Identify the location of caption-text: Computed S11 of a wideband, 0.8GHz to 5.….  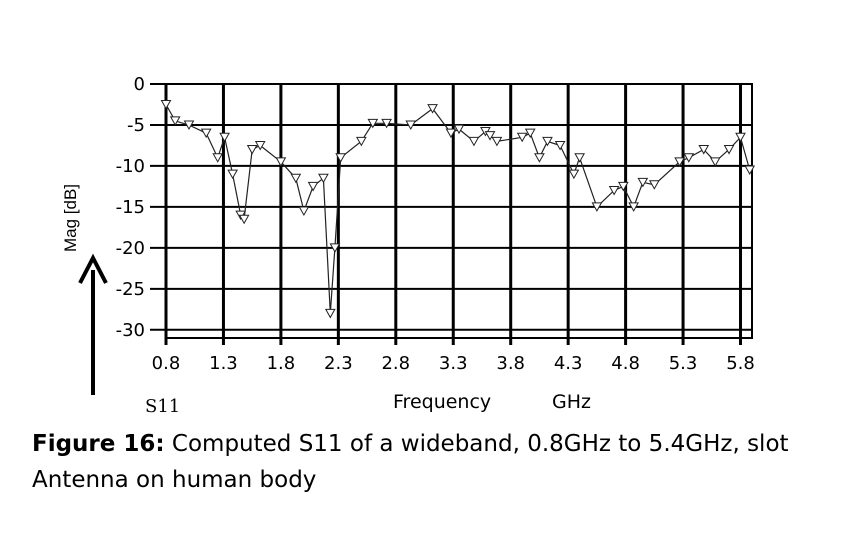
(410, 462).